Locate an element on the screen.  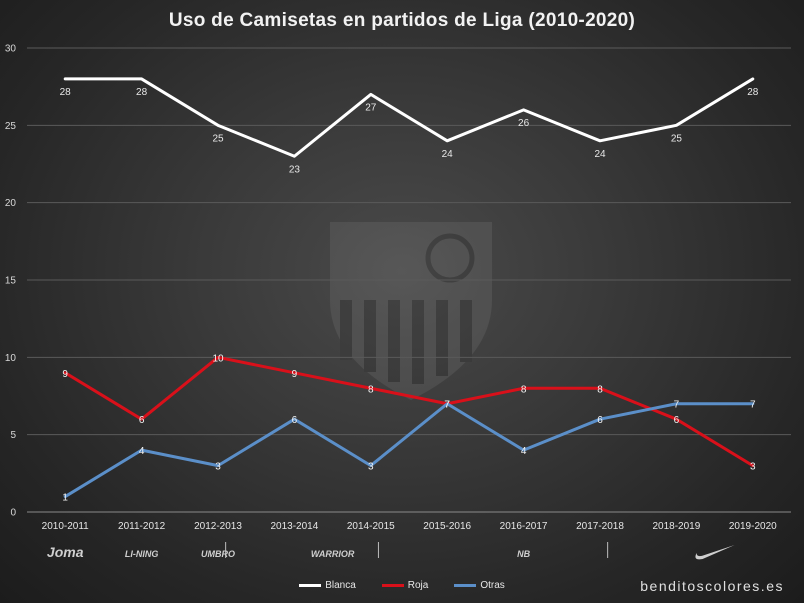
legend-item-blanca: Blanca is located at coordinates (327, 585).